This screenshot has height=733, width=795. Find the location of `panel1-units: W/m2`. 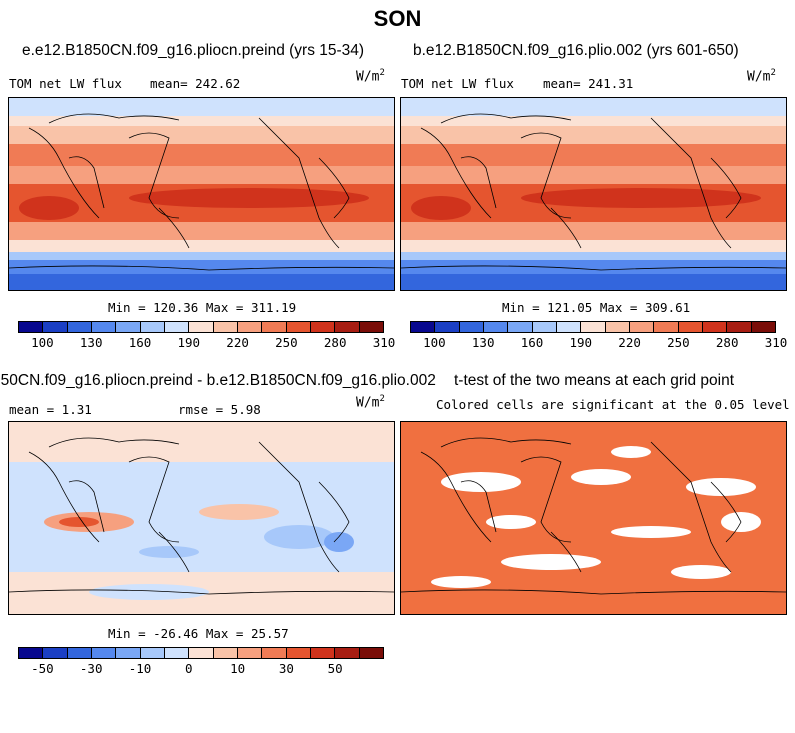

panel1-units: W/m2 is located at coordinates (370, 76).